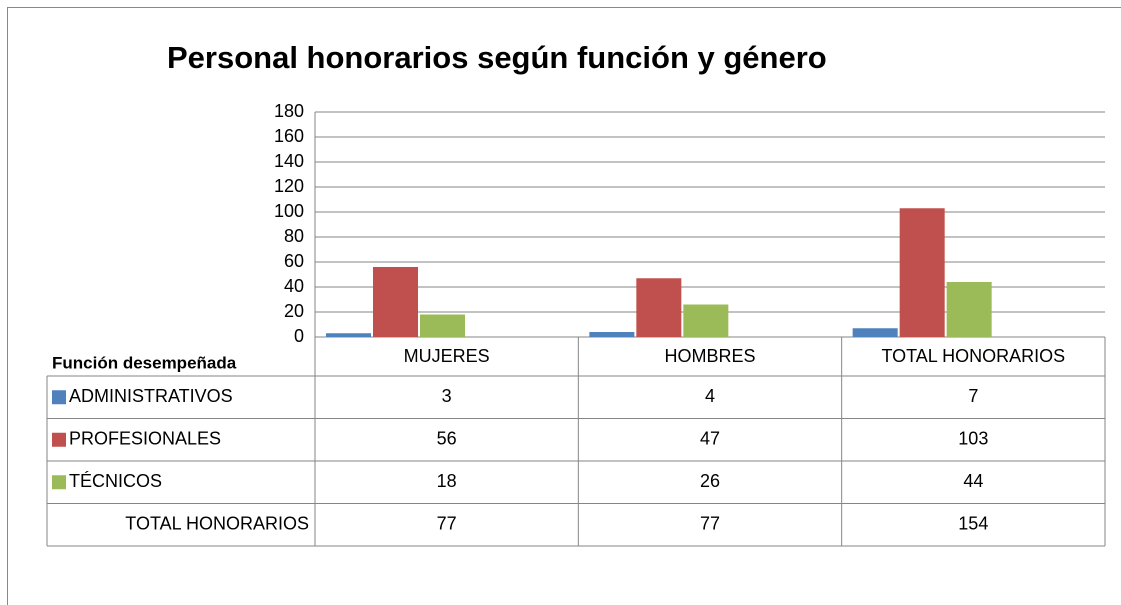 The width and height of the screenshot is (1121, 605). Describe the element at coordinates (151, 396) in the screenshot. I see `legend-label: ADMINISTRATIVOS` at that location.